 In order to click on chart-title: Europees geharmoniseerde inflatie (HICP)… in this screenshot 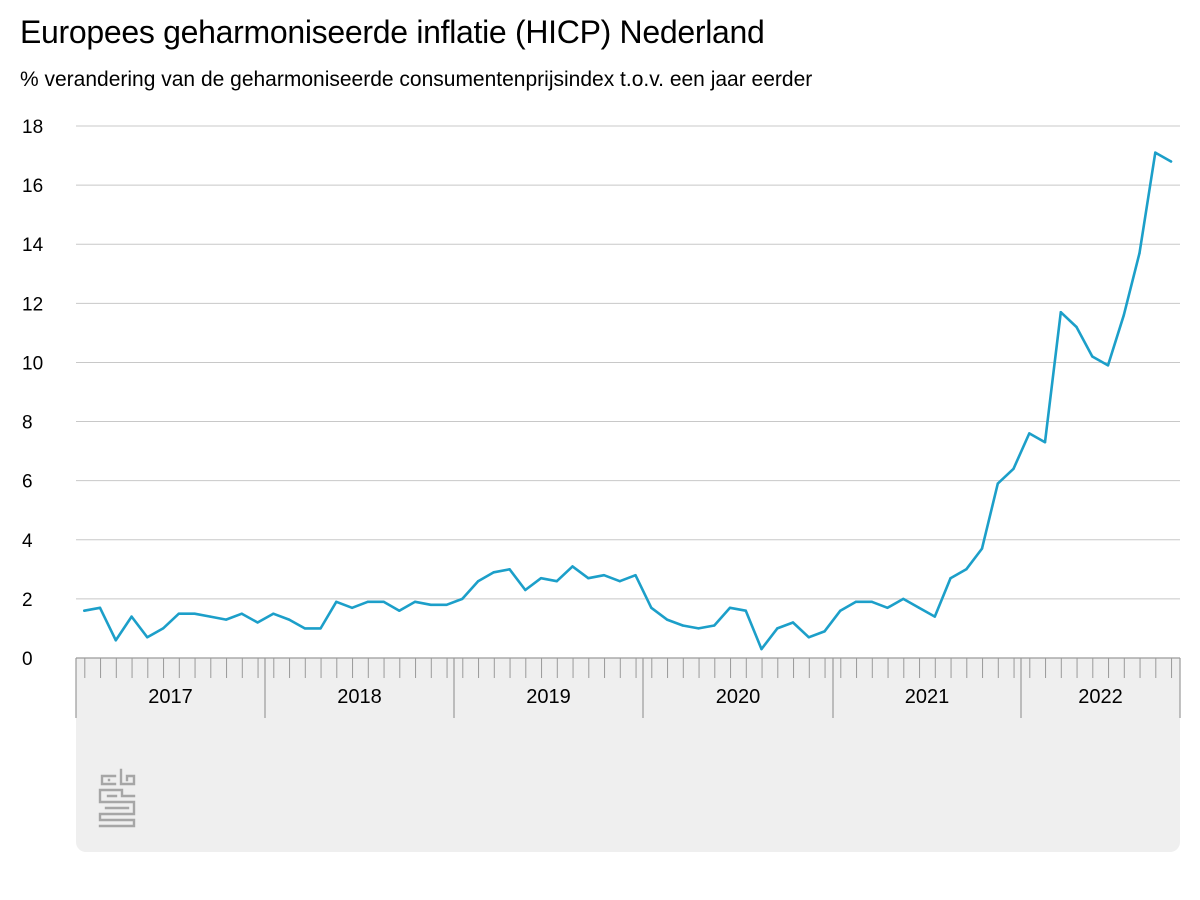, I will do `click(392, 32)`.